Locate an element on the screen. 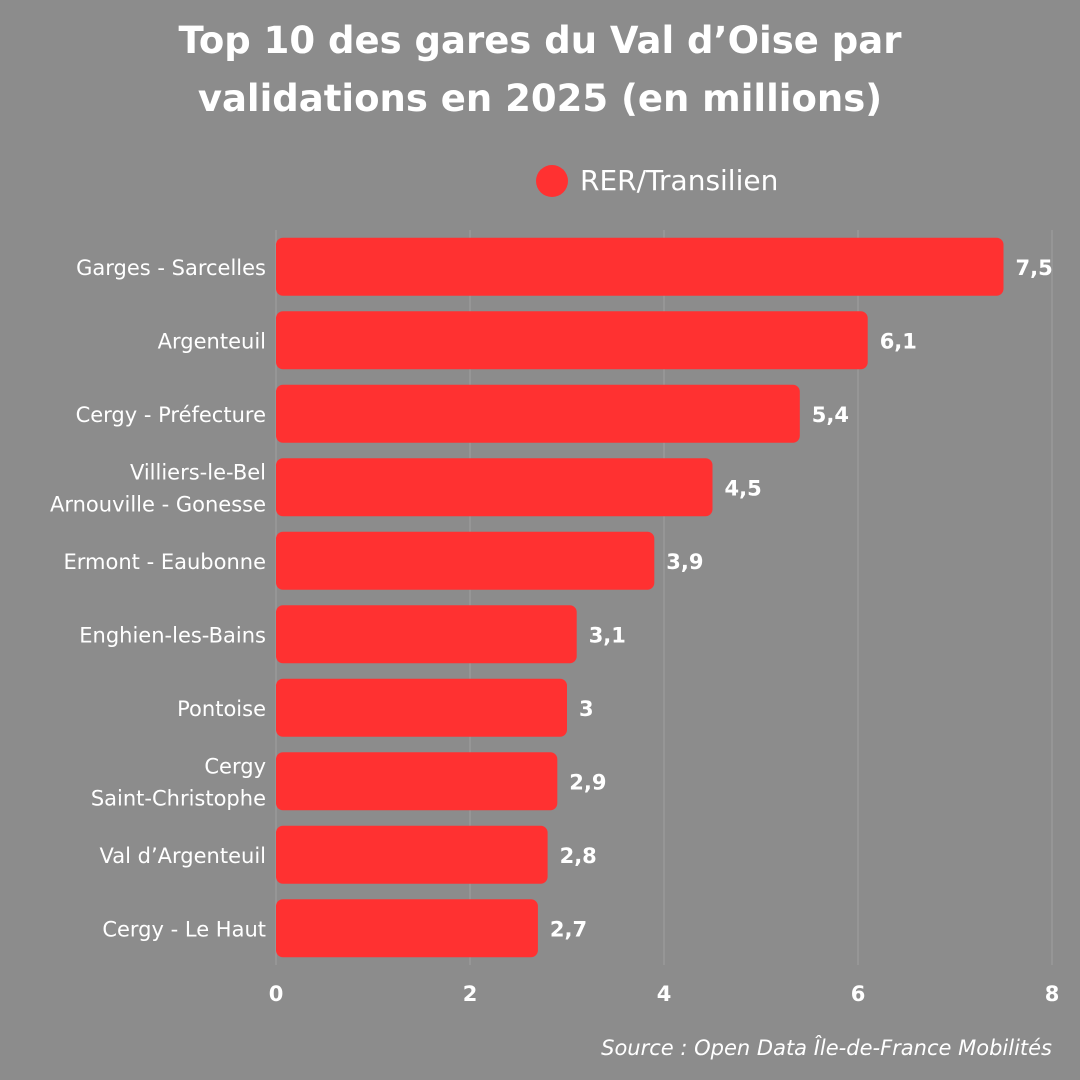  x-tick-label-3: 6 is located at coordinates (858, 994).